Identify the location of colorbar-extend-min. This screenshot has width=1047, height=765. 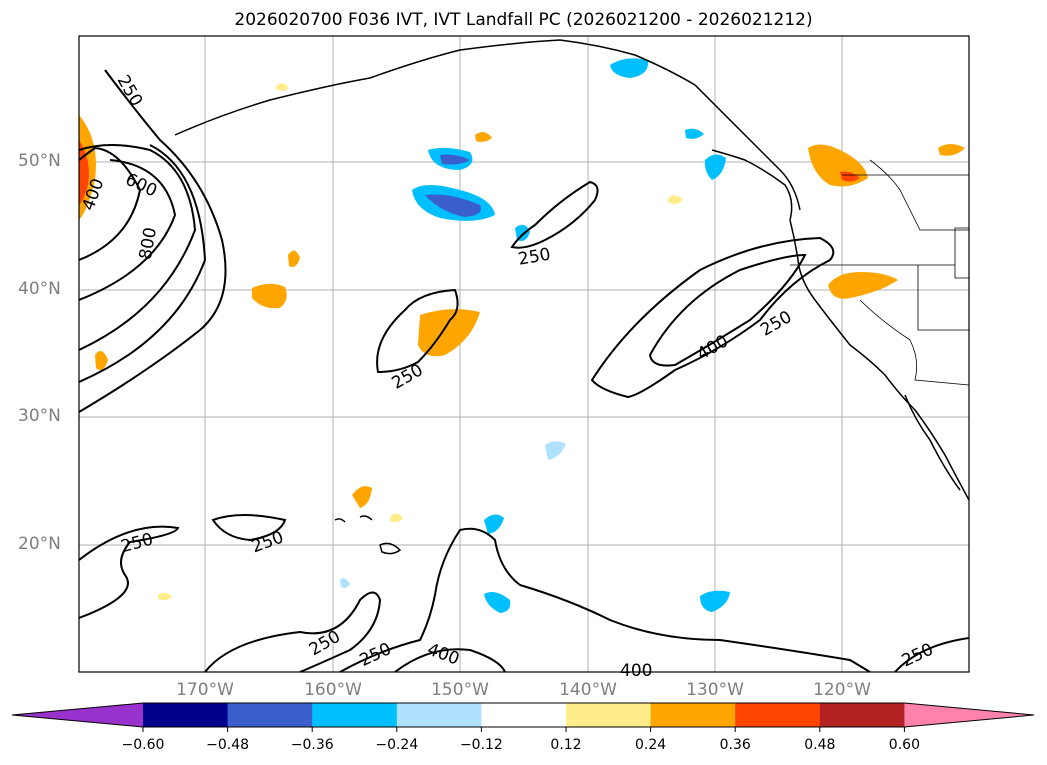
(77, 715).